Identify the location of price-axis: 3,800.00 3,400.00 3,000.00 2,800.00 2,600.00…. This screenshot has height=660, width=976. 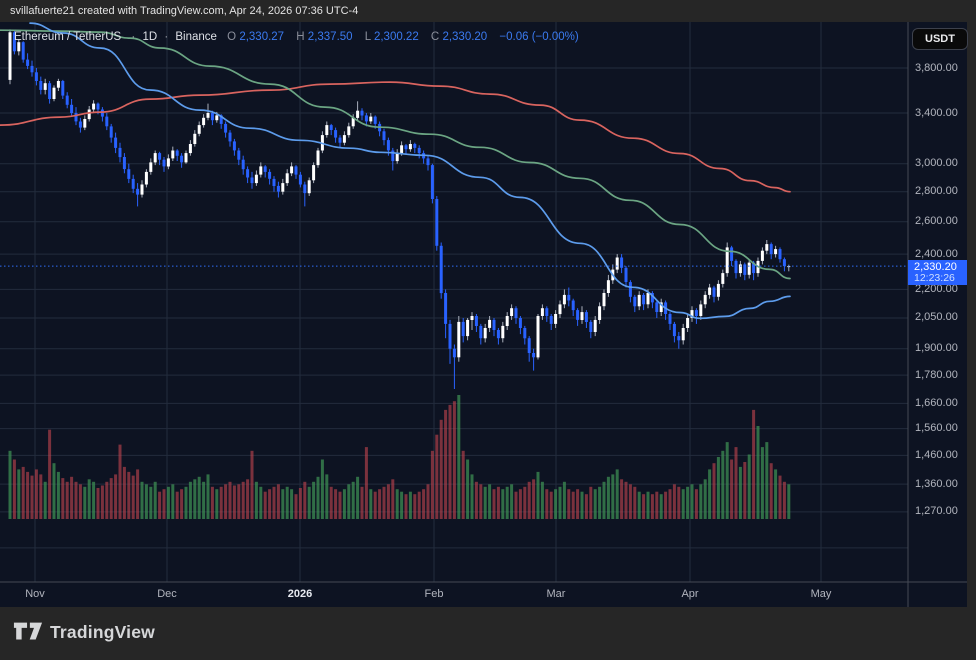
(937, 302).